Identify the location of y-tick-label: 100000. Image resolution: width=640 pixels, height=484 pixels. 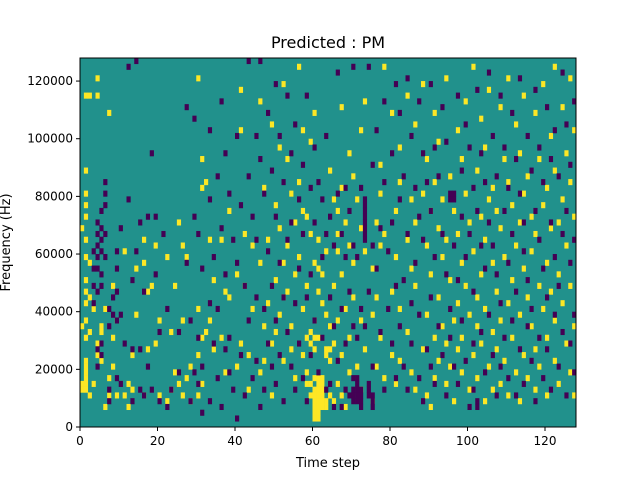
(50, 139).